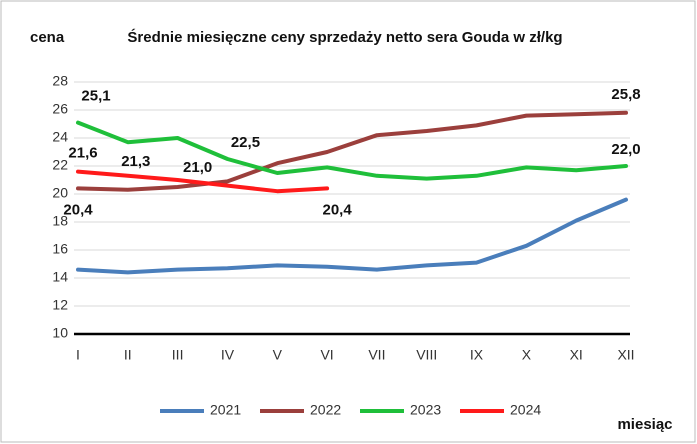 This screenshot has width=697, height=444. Describe the element at coordinates (60, 305) in the screenshot. I see `y-tick-label: 12` at that location.